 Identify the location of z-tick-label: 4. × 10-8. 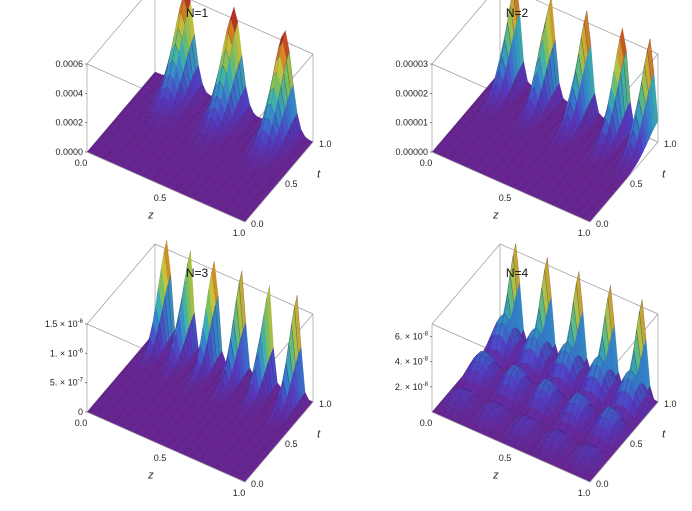
(412, 362).